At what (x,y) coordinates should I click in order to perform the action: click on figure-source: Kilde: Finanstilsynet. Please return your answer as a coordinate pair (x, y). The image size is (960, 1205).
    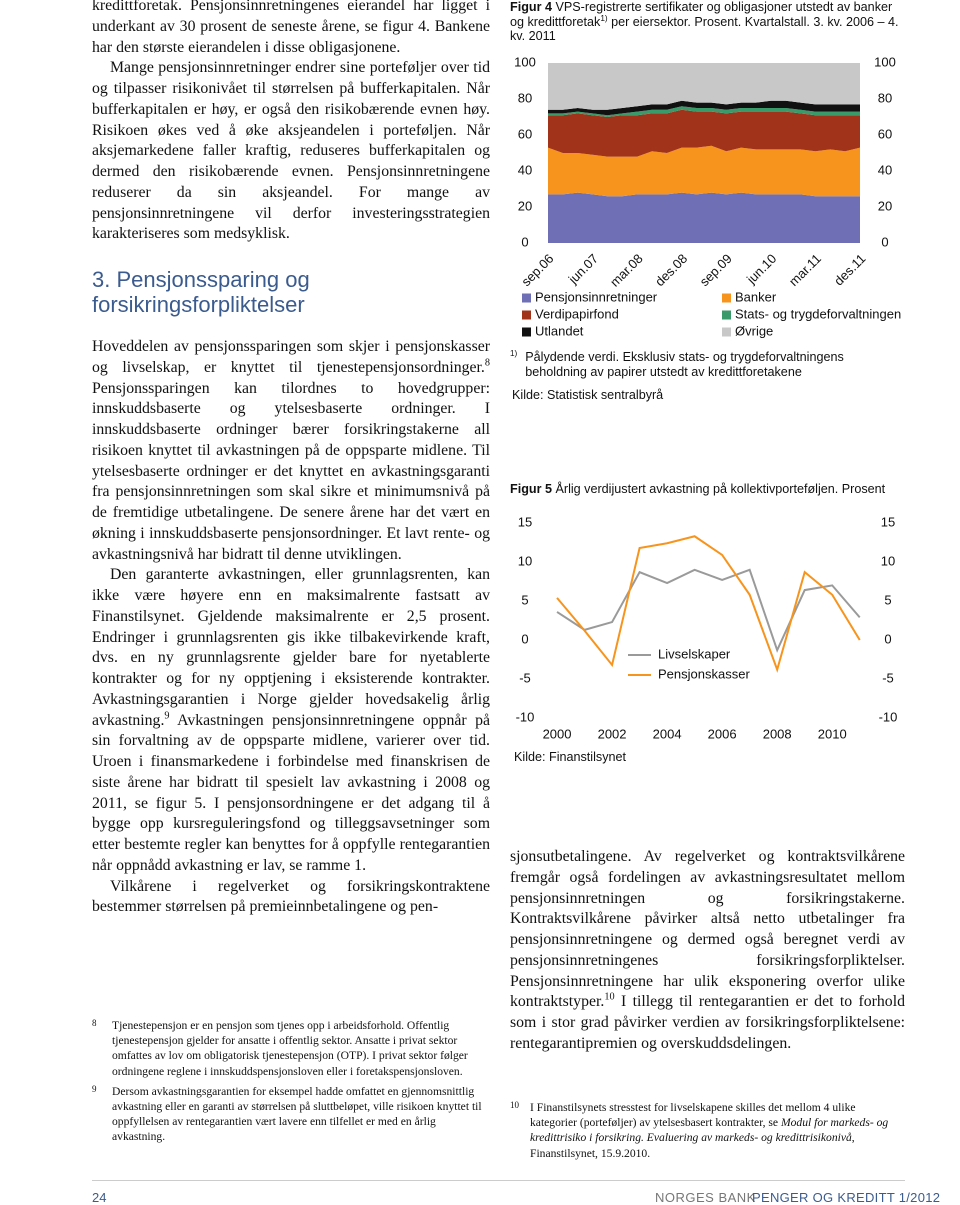
    Looking at the image, I should click on (570, 757).